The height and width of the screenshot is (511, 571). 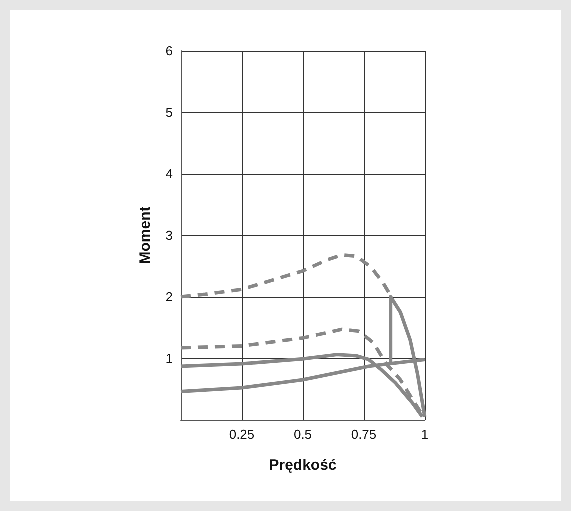 What do you see at coordinates (303, 434) in the screenshot?
I see `x-tick-label: 0.5` at bounding box center [303, 434].